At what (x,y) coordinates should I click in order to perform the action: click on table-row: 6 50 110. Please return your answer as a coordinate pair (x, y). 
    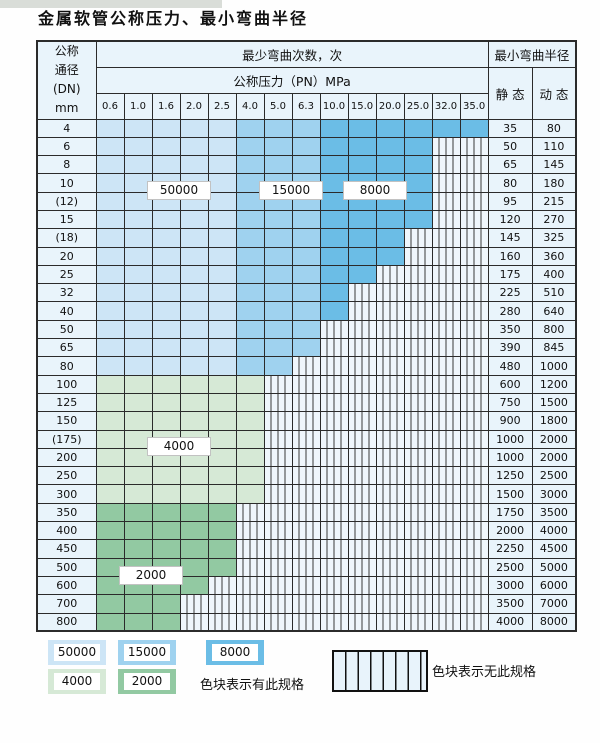
    Looking at the image, I should click on (306, 146).